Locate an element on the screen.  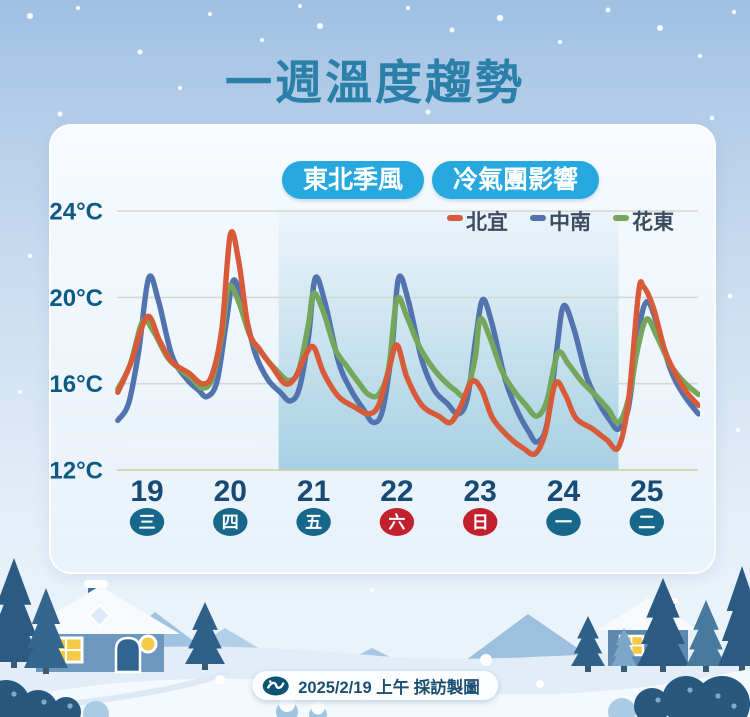
house-left is located at coordinates (100, 627).